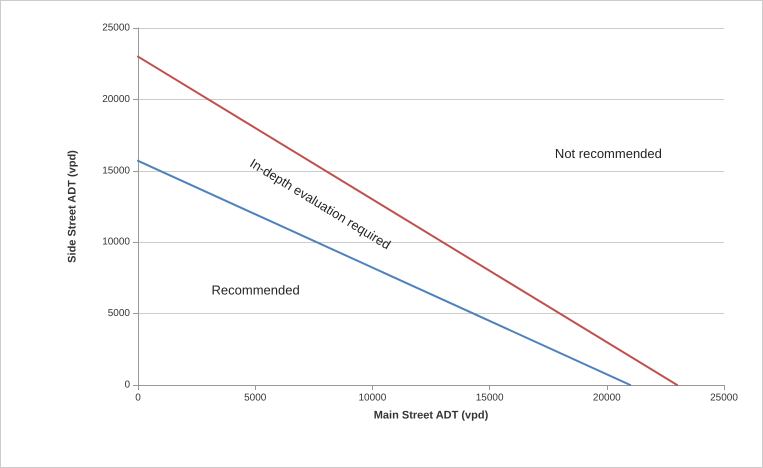 This screenshot has width=763, height=468. I want to click on y-tick-label: 5000, so click(119, 314).